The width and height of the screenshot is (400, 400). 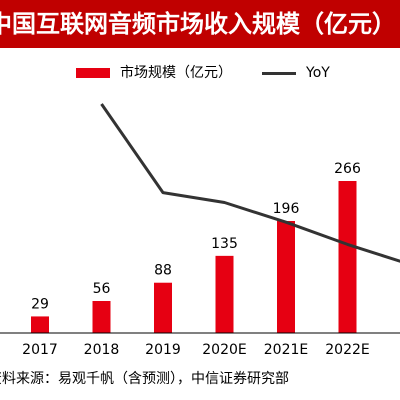 I want to click on x-tick-label: 2021E, so click(x=286, y=350).